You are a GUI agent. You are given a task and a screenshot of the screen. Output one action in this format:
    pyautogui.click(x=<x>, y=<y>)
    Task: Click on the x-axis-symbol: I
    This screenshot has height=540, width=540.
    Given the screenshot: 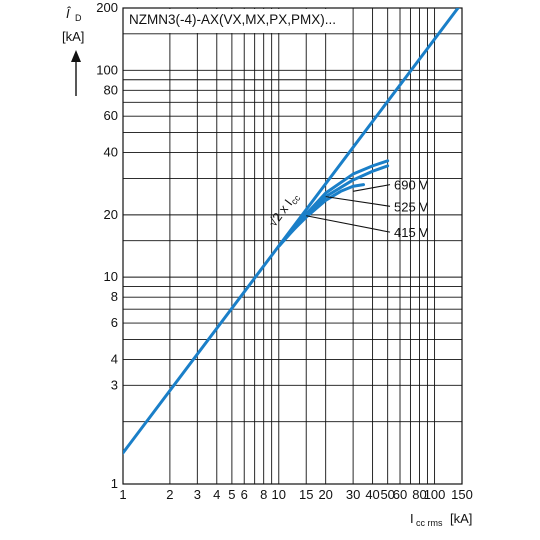 What is the action you would take?
    pyautogui.click(x=412, y=518)
    